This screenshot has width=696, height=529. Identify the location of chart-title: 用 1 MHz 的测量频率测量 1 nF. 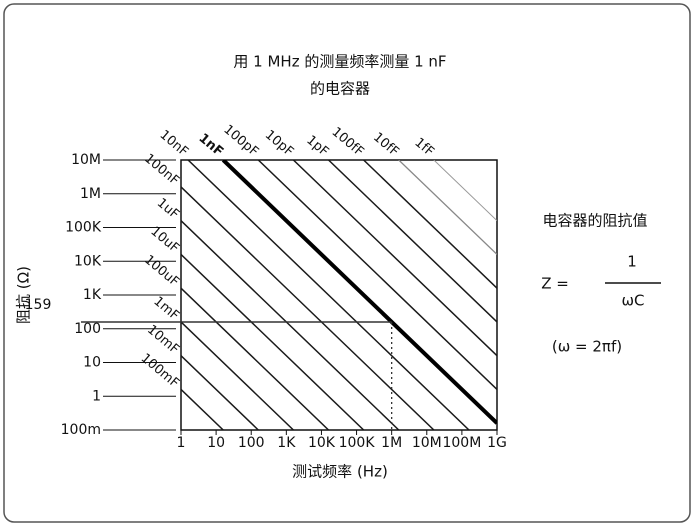
(339, 62).